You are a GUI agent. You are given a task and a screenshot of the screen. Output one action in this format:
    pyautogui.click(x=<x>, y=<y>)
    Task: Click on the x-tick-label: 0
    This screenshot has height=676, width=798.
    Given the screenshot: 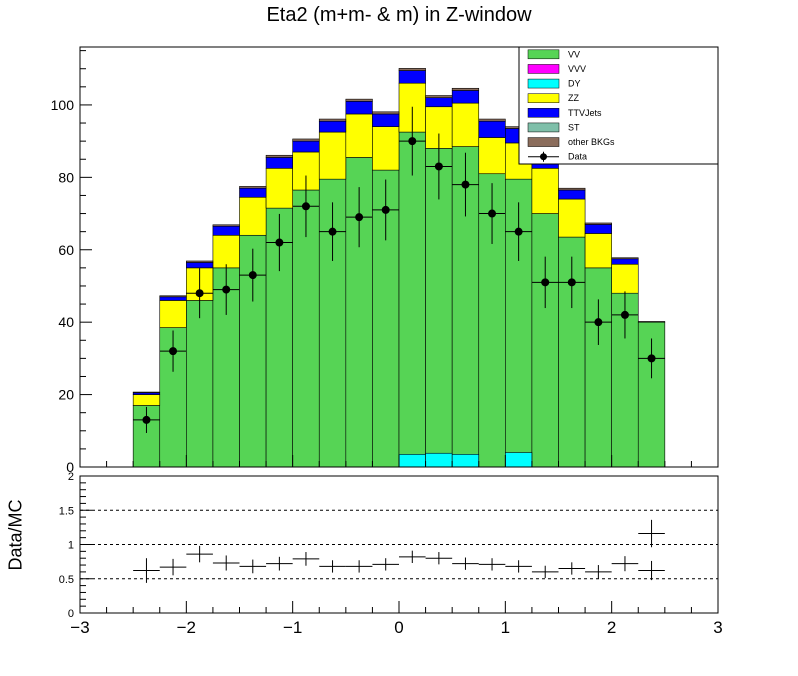 What is the action you would take?
    pyautogui.click(x=398, y=627)
    